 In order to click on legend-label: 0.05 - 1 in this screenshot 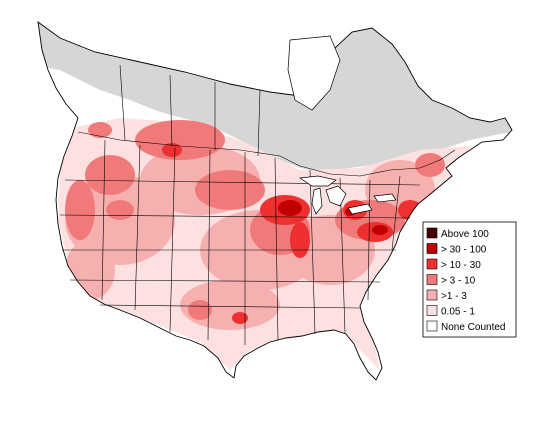, I will do `click(458, 312)`.